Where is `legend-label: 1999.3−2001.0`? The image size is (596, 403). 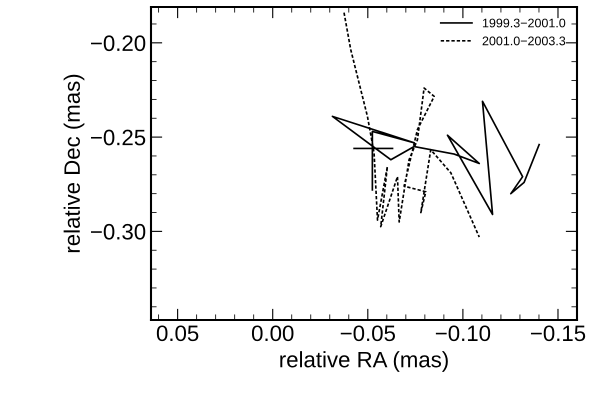 legend-label: 1999.3−2001.0 is located at coordinates (524, 23).